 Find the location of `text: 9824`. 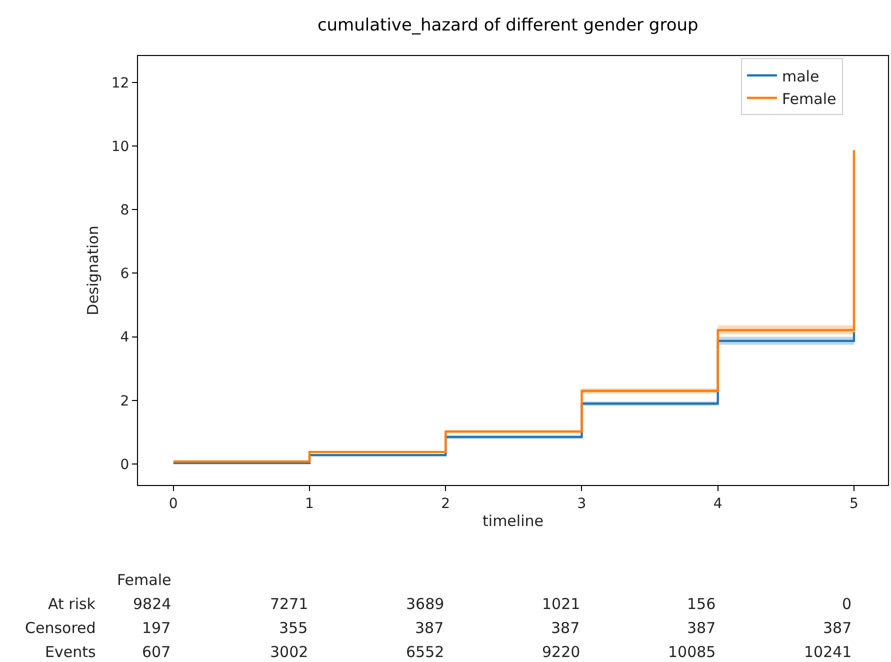

text: 9824 is located at coordinates (152, 604).